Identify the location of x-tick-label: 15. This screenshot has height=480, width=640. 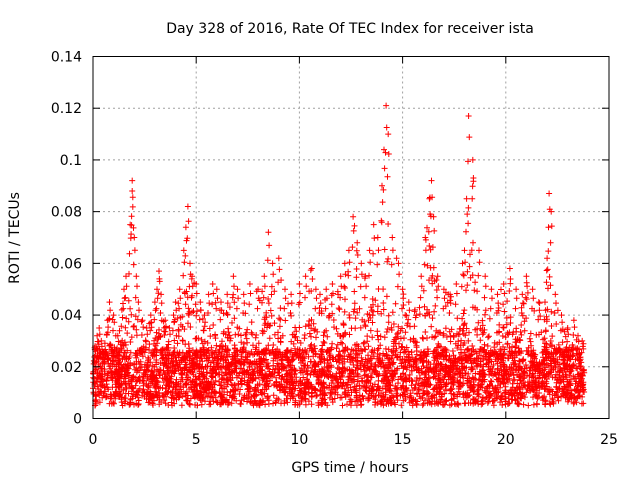
(403, 440).